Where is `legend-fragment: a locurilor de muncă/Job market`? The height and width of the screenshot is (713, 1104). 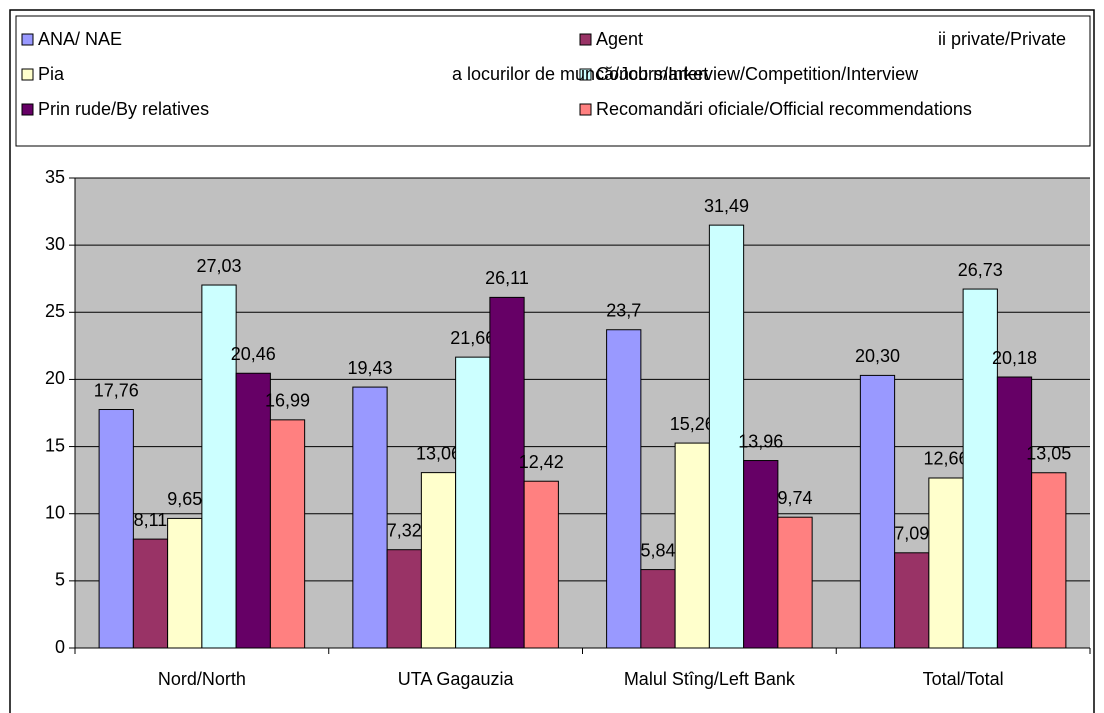
legend-fragment: a locurilor de muncă/Job market is located at coordinates (580, 74).